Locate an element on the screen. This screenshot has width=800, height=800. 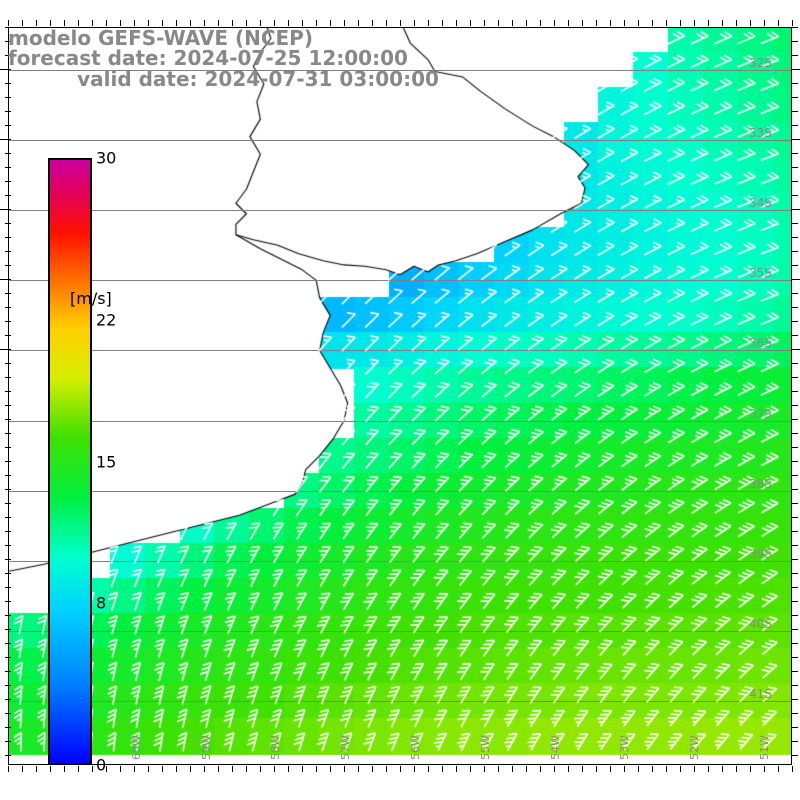
lon-label-59W: 59W is located at coordinates (206, 747).